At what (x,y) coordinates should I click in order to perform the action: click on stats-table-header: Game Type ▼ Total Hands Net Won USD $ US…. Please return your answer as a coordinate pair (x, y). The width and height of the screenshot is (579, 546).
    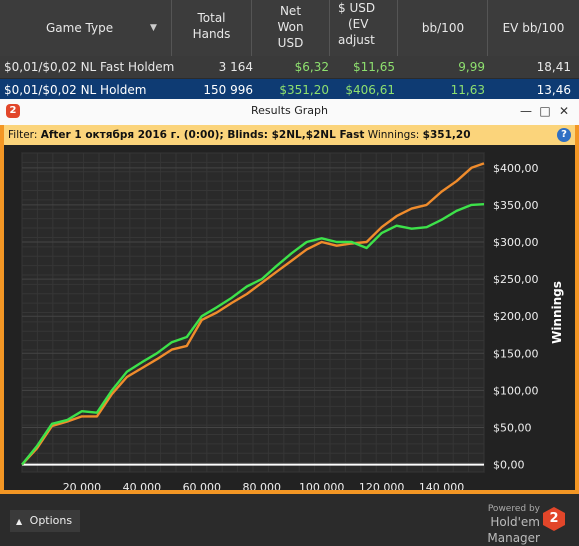
    Looking at the image, I should click on (289, 28).